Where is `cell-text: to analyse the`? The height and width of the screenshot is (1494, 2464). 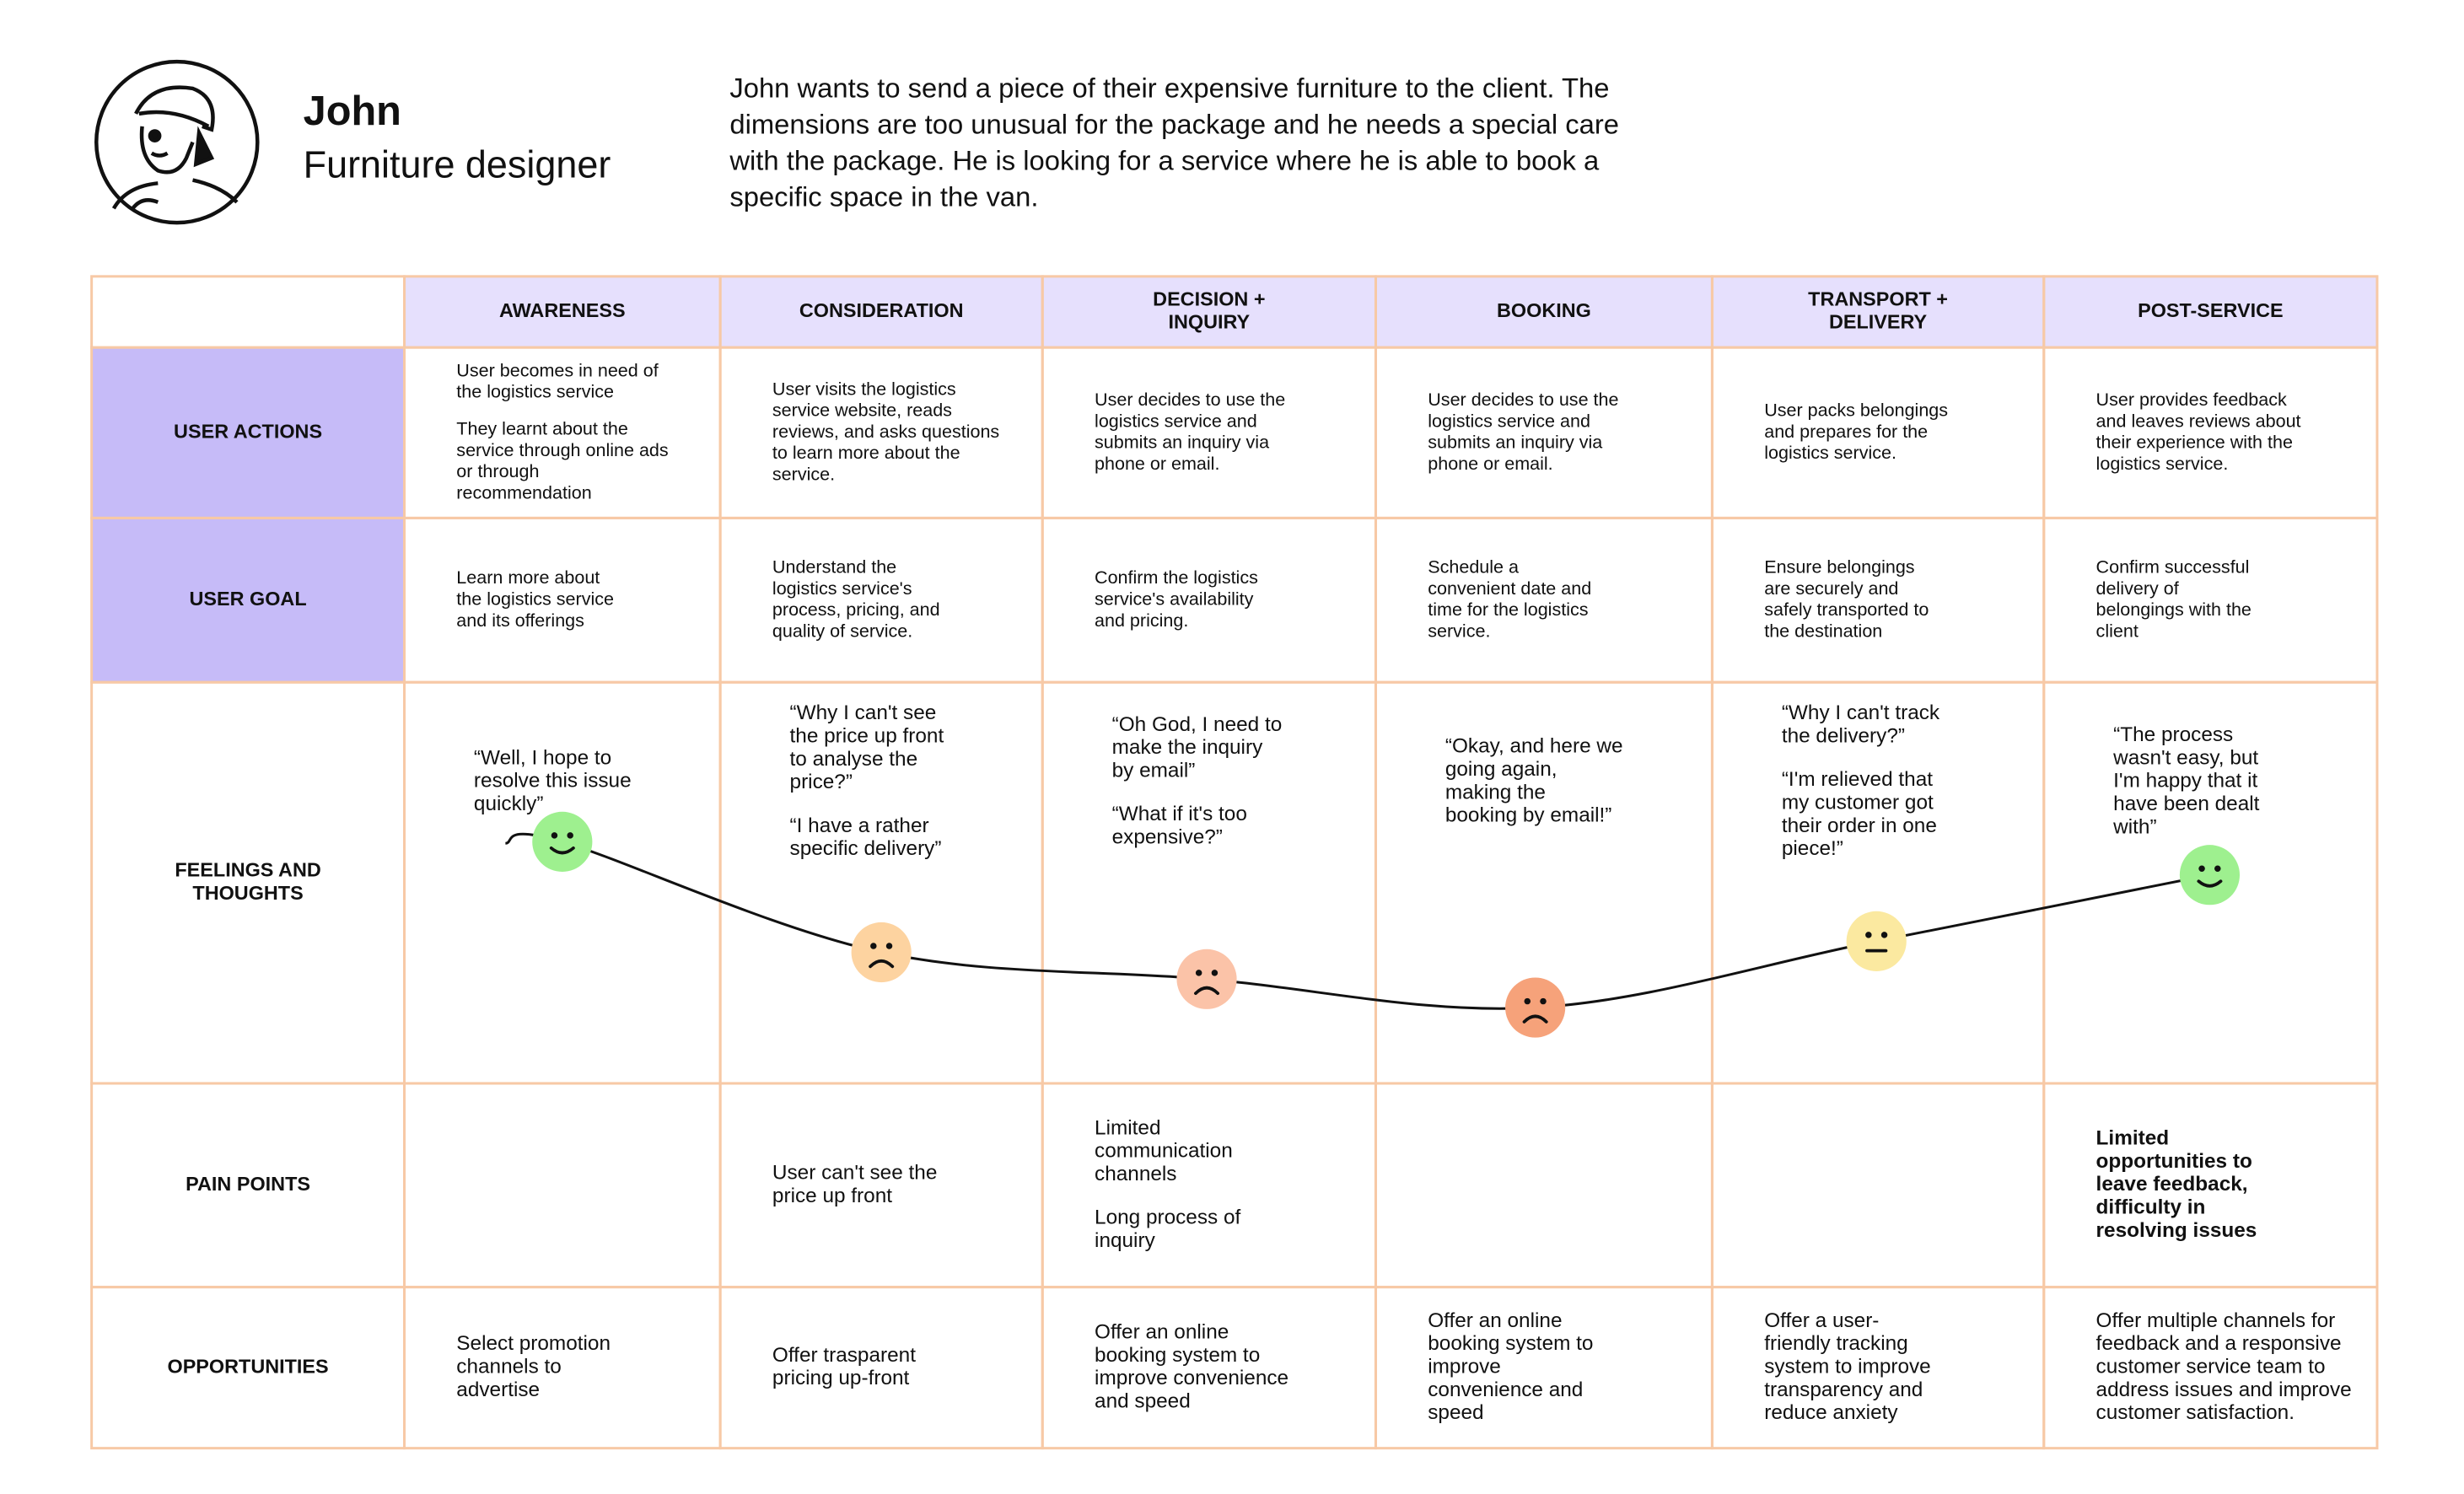 cell-text: to analyse the is located at coordinates (854, 760).